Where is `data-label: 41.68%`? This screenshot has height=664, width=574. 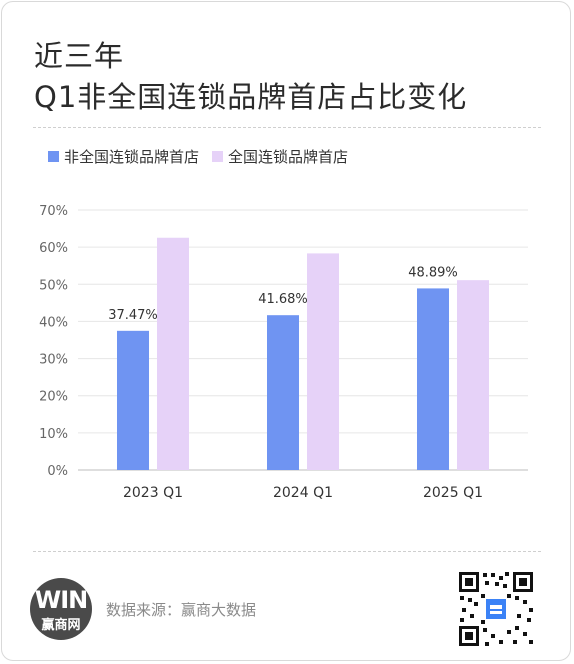
data-label: 41.68% is located at coordinates (283, 299).